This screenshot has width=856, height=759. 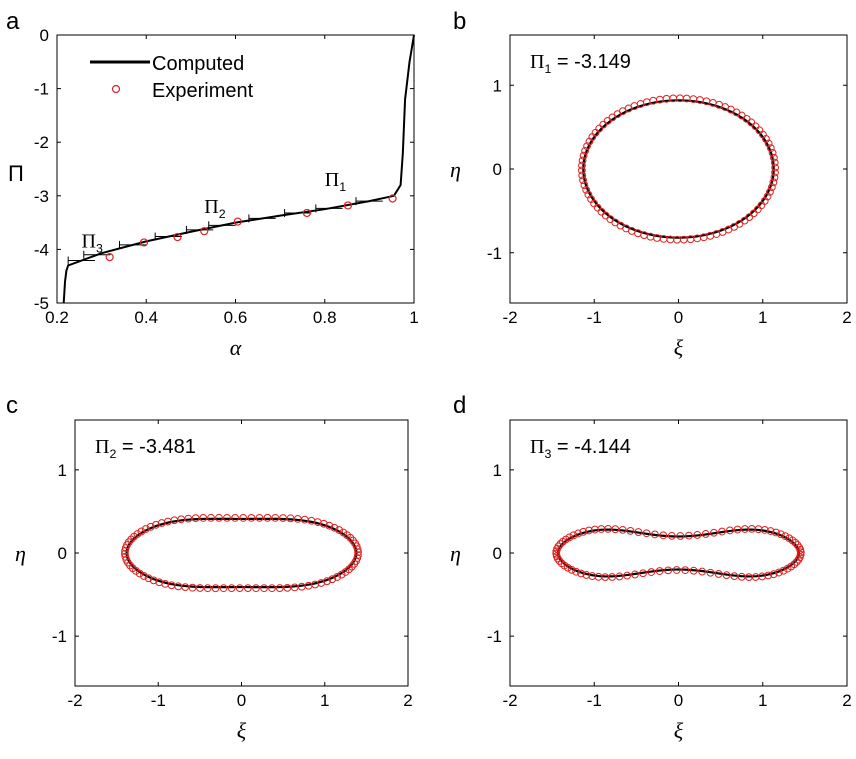 I want to click on panel-a-xtick-label: 1, so click(x=413, y=317).